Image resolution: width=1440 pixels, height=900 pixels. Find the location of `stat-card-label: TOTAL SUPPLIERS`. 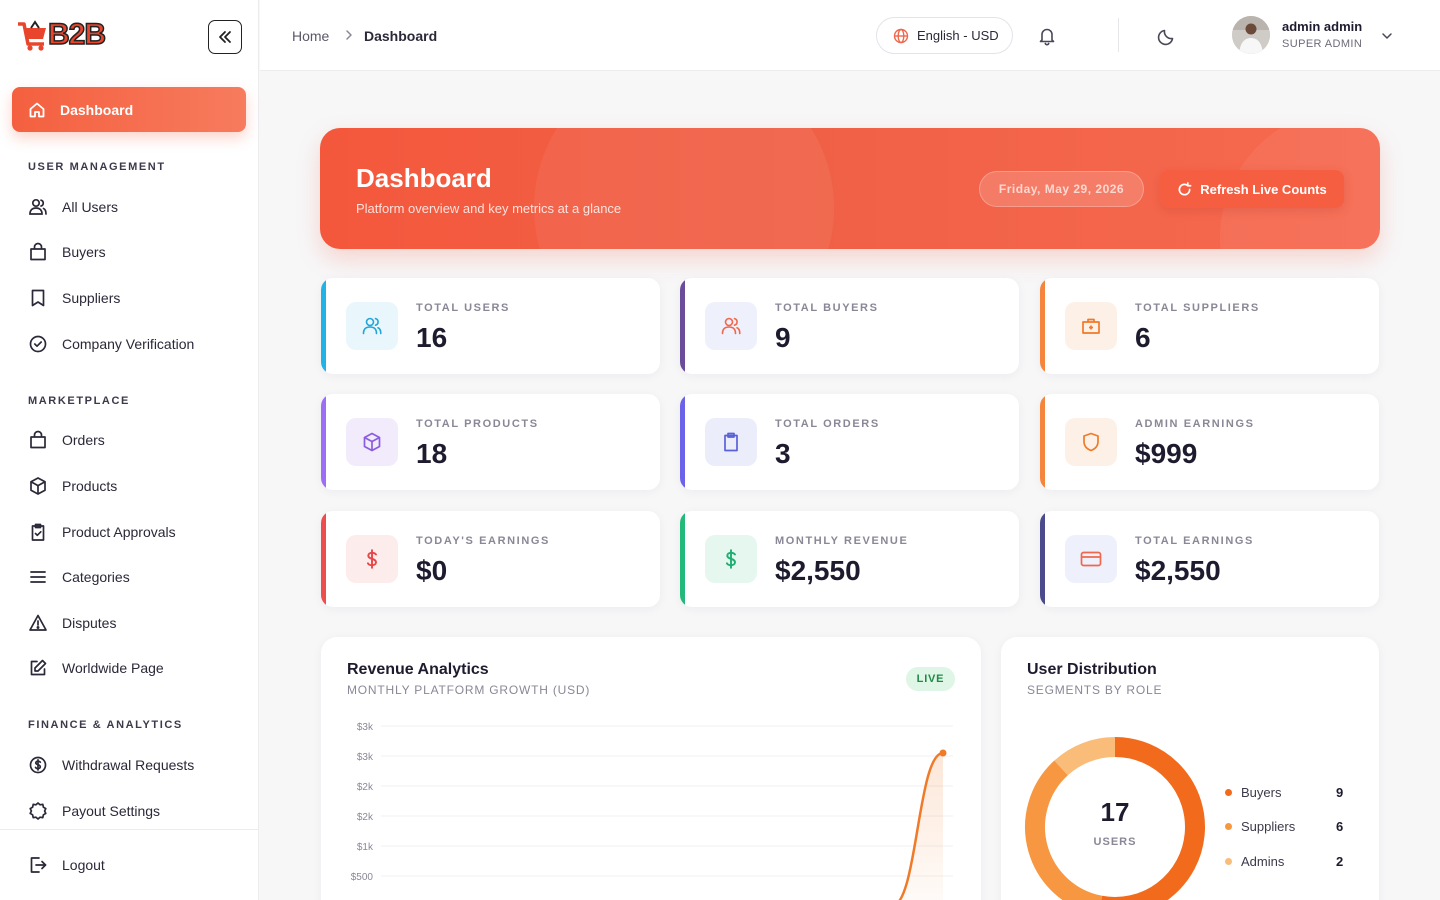

stat-card-label: TOTAL SUPPLIERS is located at coordinates (1197, 308).